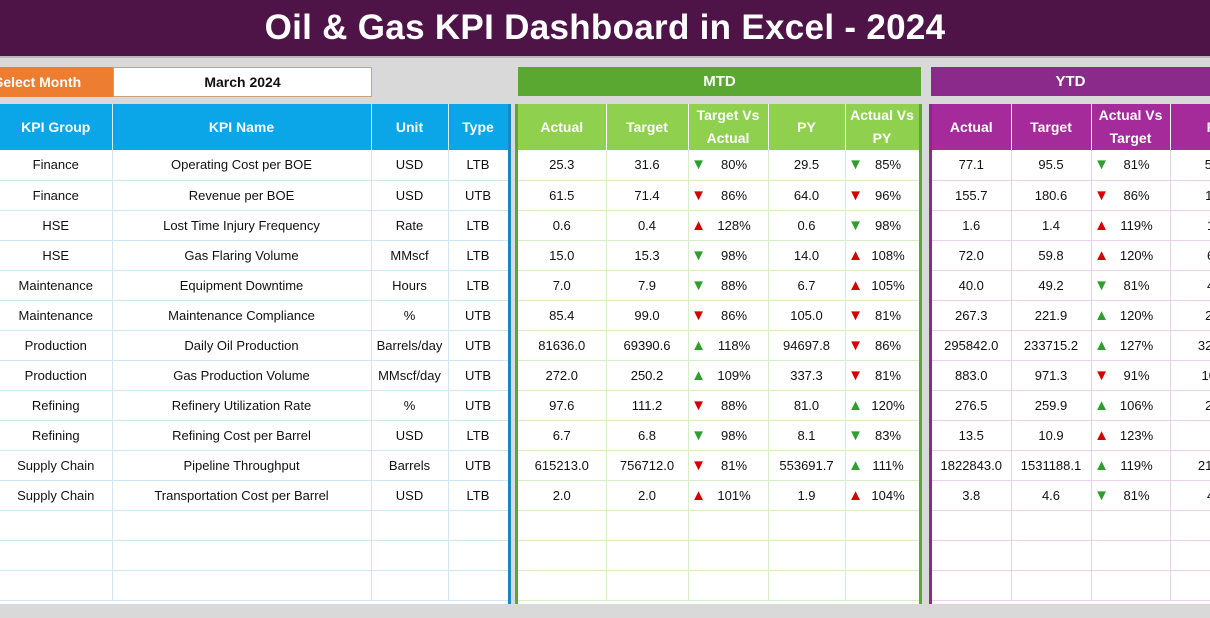 This screenshot has width=1210, height=618. I want to click on ytd-actual-vs-target-cell: ▼ 91%, so click(1131, 375).